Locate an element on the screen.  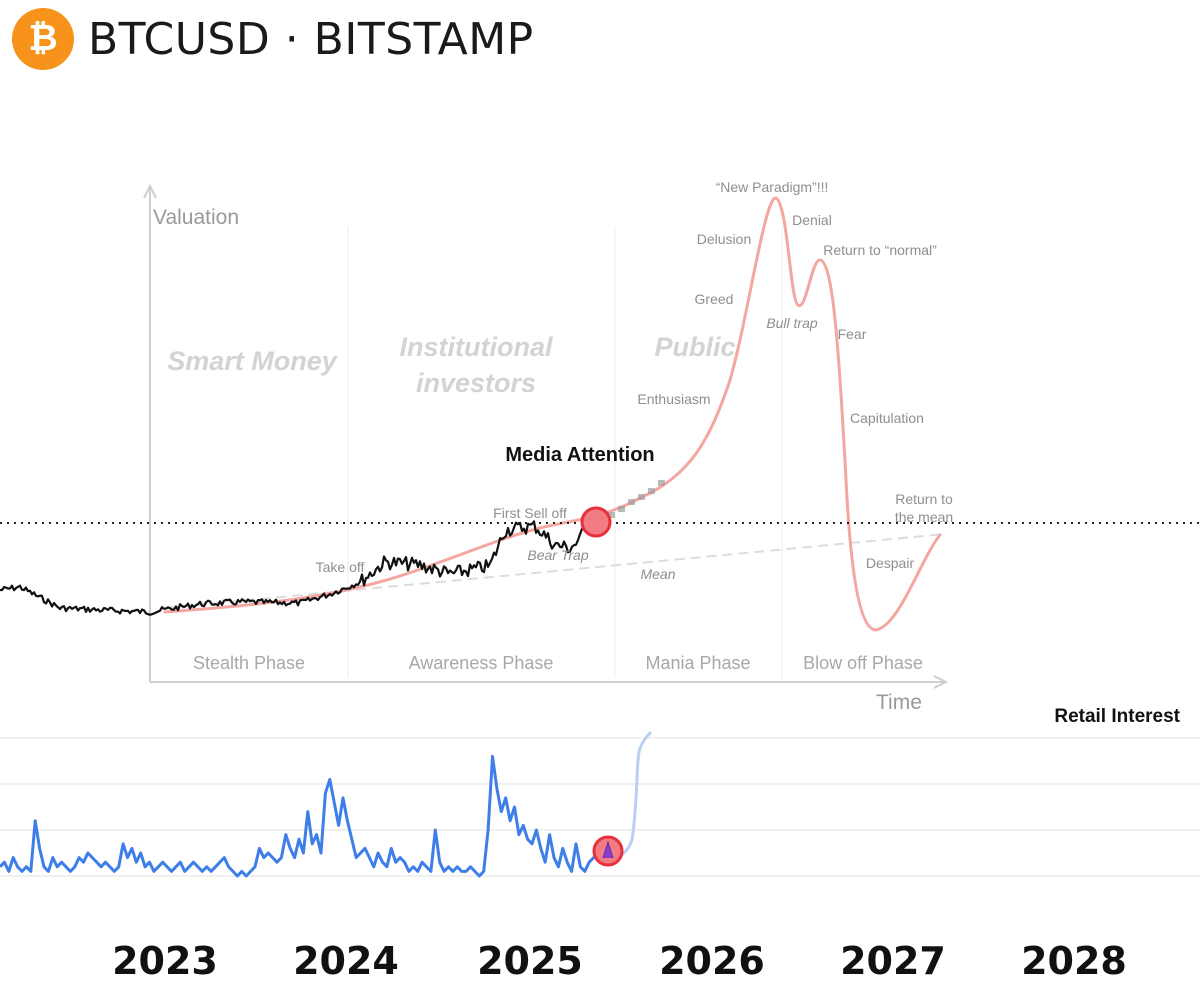
zone-label-institutional: Institutional is located at coordinates (476, 347).